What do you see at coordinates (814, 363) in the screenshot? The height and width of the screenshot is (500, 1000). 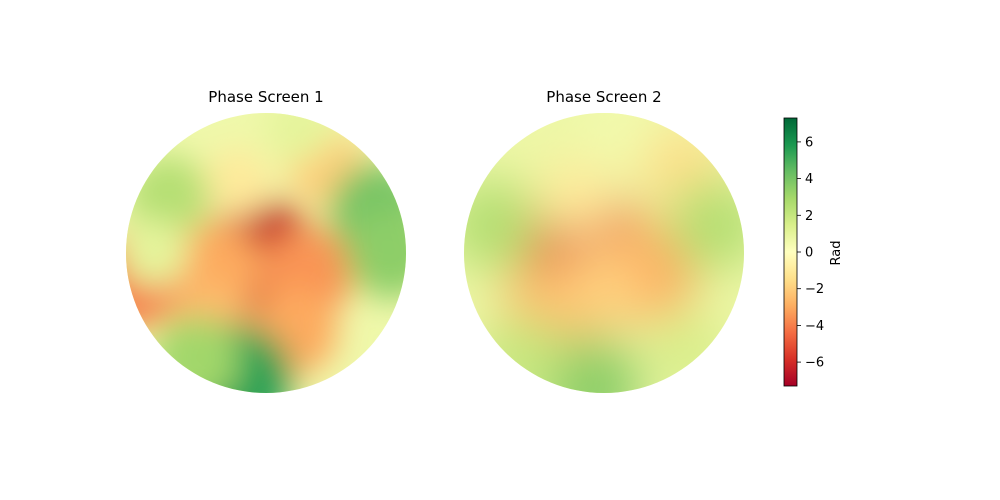 I see `colorbar-tick-label: −6` at bounding box center [814, 363].